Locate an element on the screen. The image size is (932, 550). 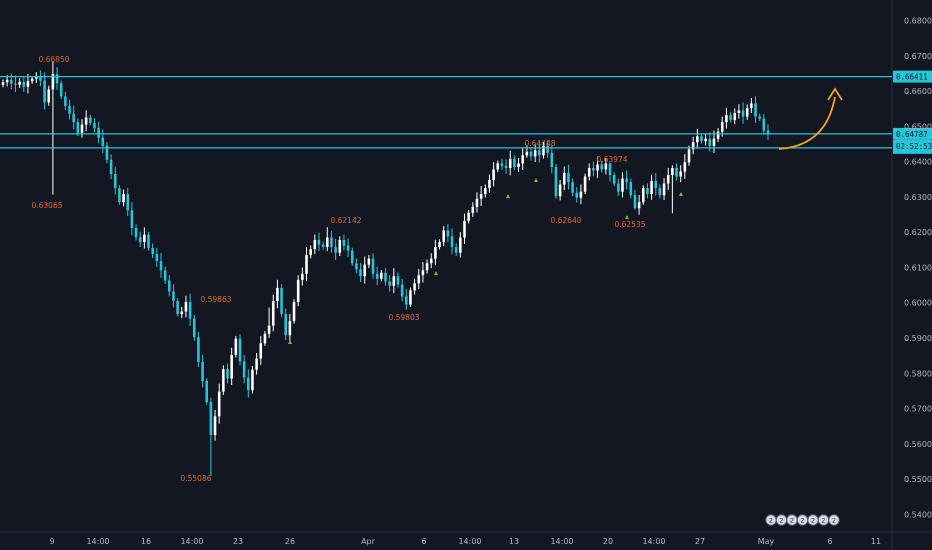
x-tick-label: 6 is located at coordinates (829, 541).